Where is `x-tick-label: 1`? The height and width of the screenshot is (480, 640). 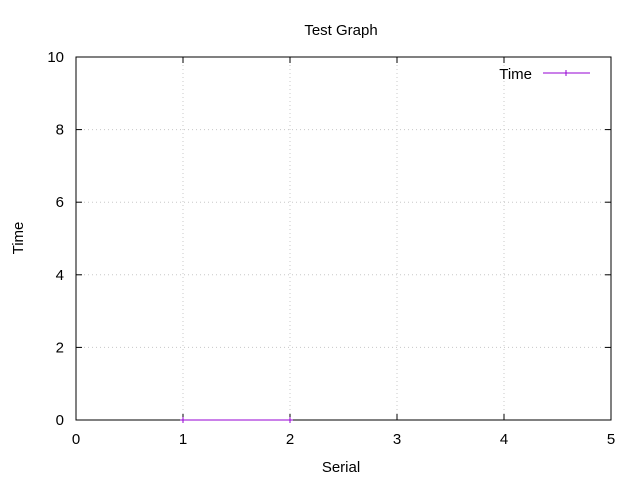
x-tick-label: 1 is located at coordinates (183, 439).